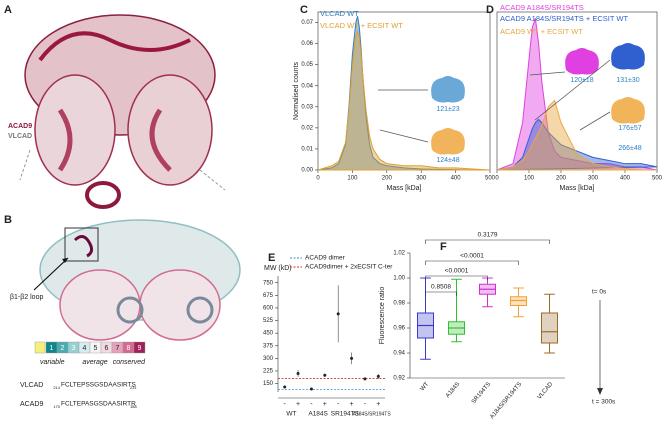 The height and width of the screenshot is (427, 667). Describe the element at coordinates (581, 80) in the screenshot. I see `annotation: 120±18` at that location.